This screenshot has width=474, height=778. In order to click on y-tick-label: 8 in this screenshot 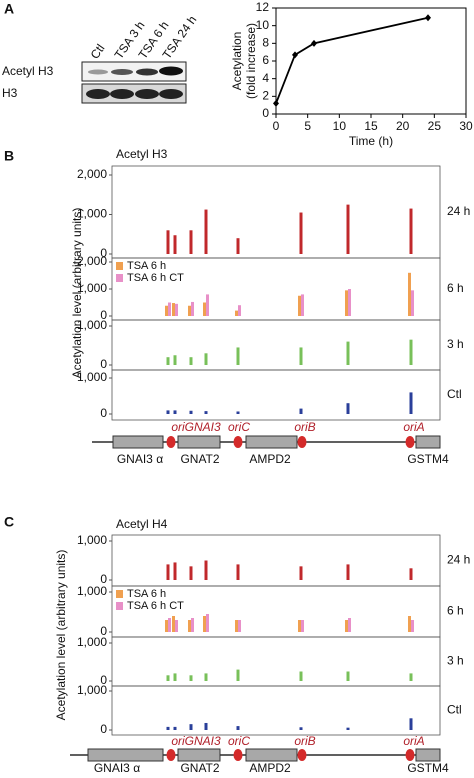, I will do `click(265, 43)`.